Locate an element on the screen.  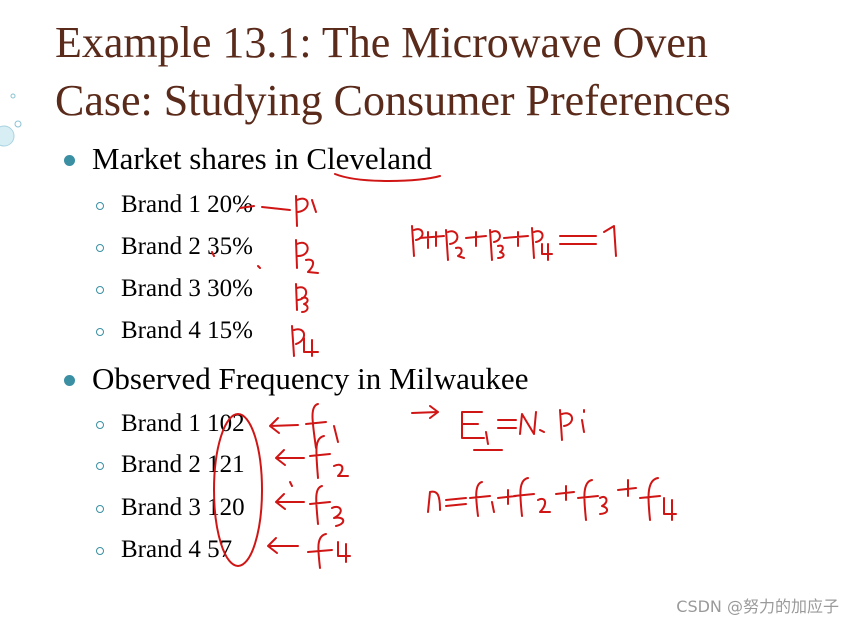
list-item-text: Brand 4 15% is located at coordinates (187, 330).